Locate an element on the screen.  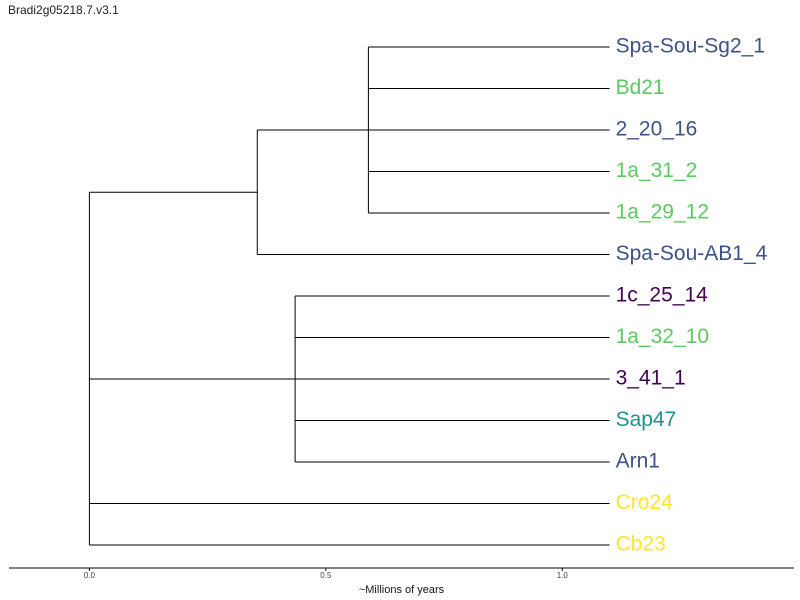
x-tick-label-1: 0.5 is located at coordinates (326, 575).